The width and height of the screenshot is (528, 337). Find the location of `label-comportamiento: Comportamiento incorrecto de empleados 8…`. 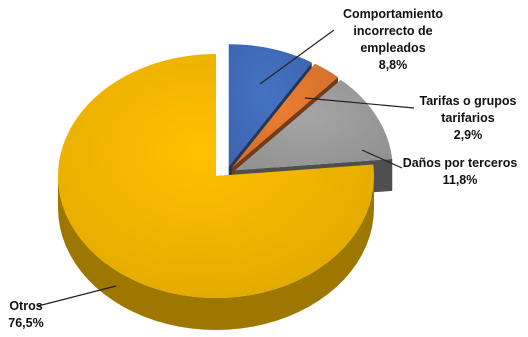

label-comportamiento: Comportamiento incorrecto de empleados 8… is located at coordinates (393, 40).